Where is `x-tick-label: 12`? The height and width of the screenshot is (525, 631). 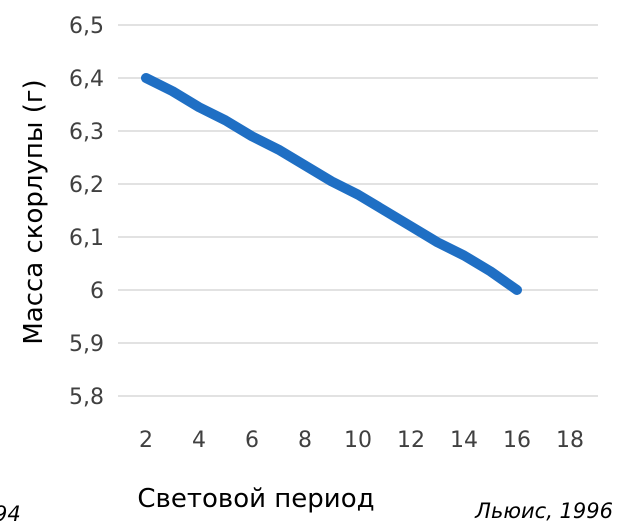
x-tick-label: 12 is located at coordinates (411, 440).